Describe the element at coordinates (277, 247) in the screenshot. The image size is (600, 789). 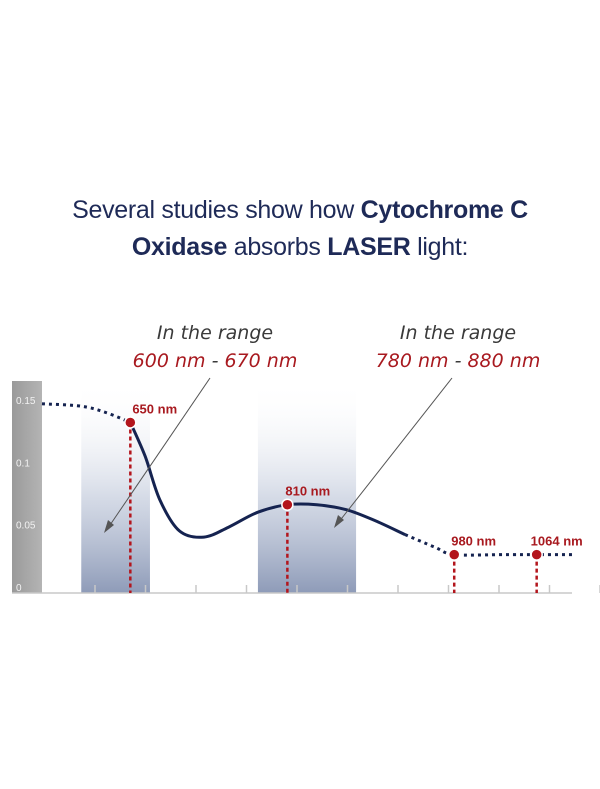
I see `headline-text: absorbs` at that location.